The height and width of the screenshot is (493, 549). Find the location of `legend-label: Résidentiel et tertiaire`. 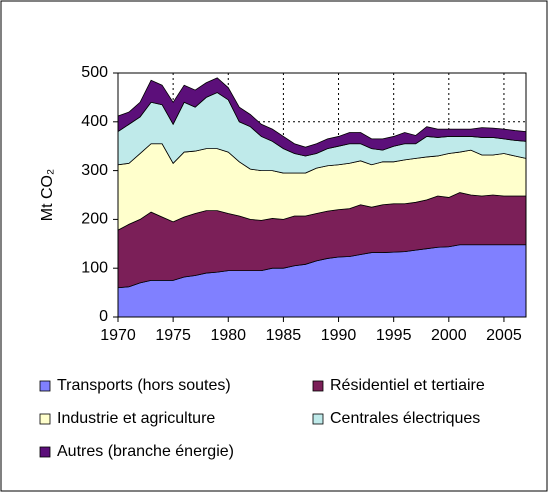

legend-label: Résidentiel et tertiaire is located at coordinates (407, 385).